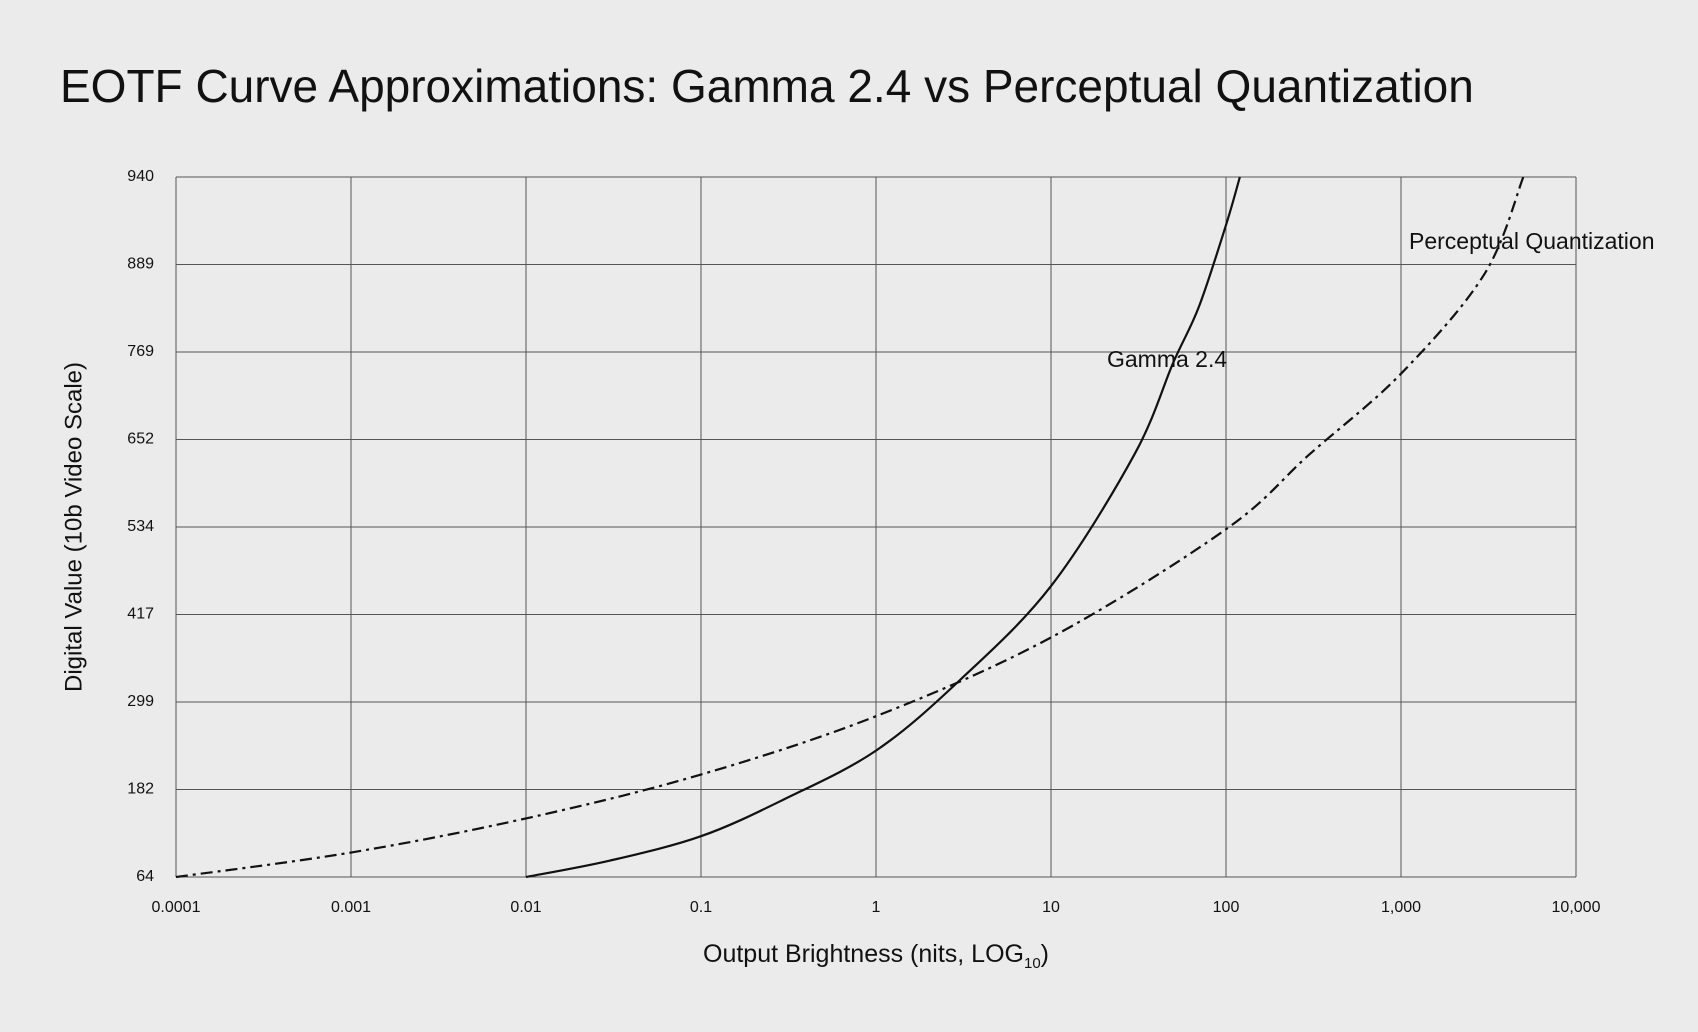 This screenshot has width=1698, height=1032. I want to click on x-axis-label: Output Brightness (nits, LOG10), so click(876, 956).